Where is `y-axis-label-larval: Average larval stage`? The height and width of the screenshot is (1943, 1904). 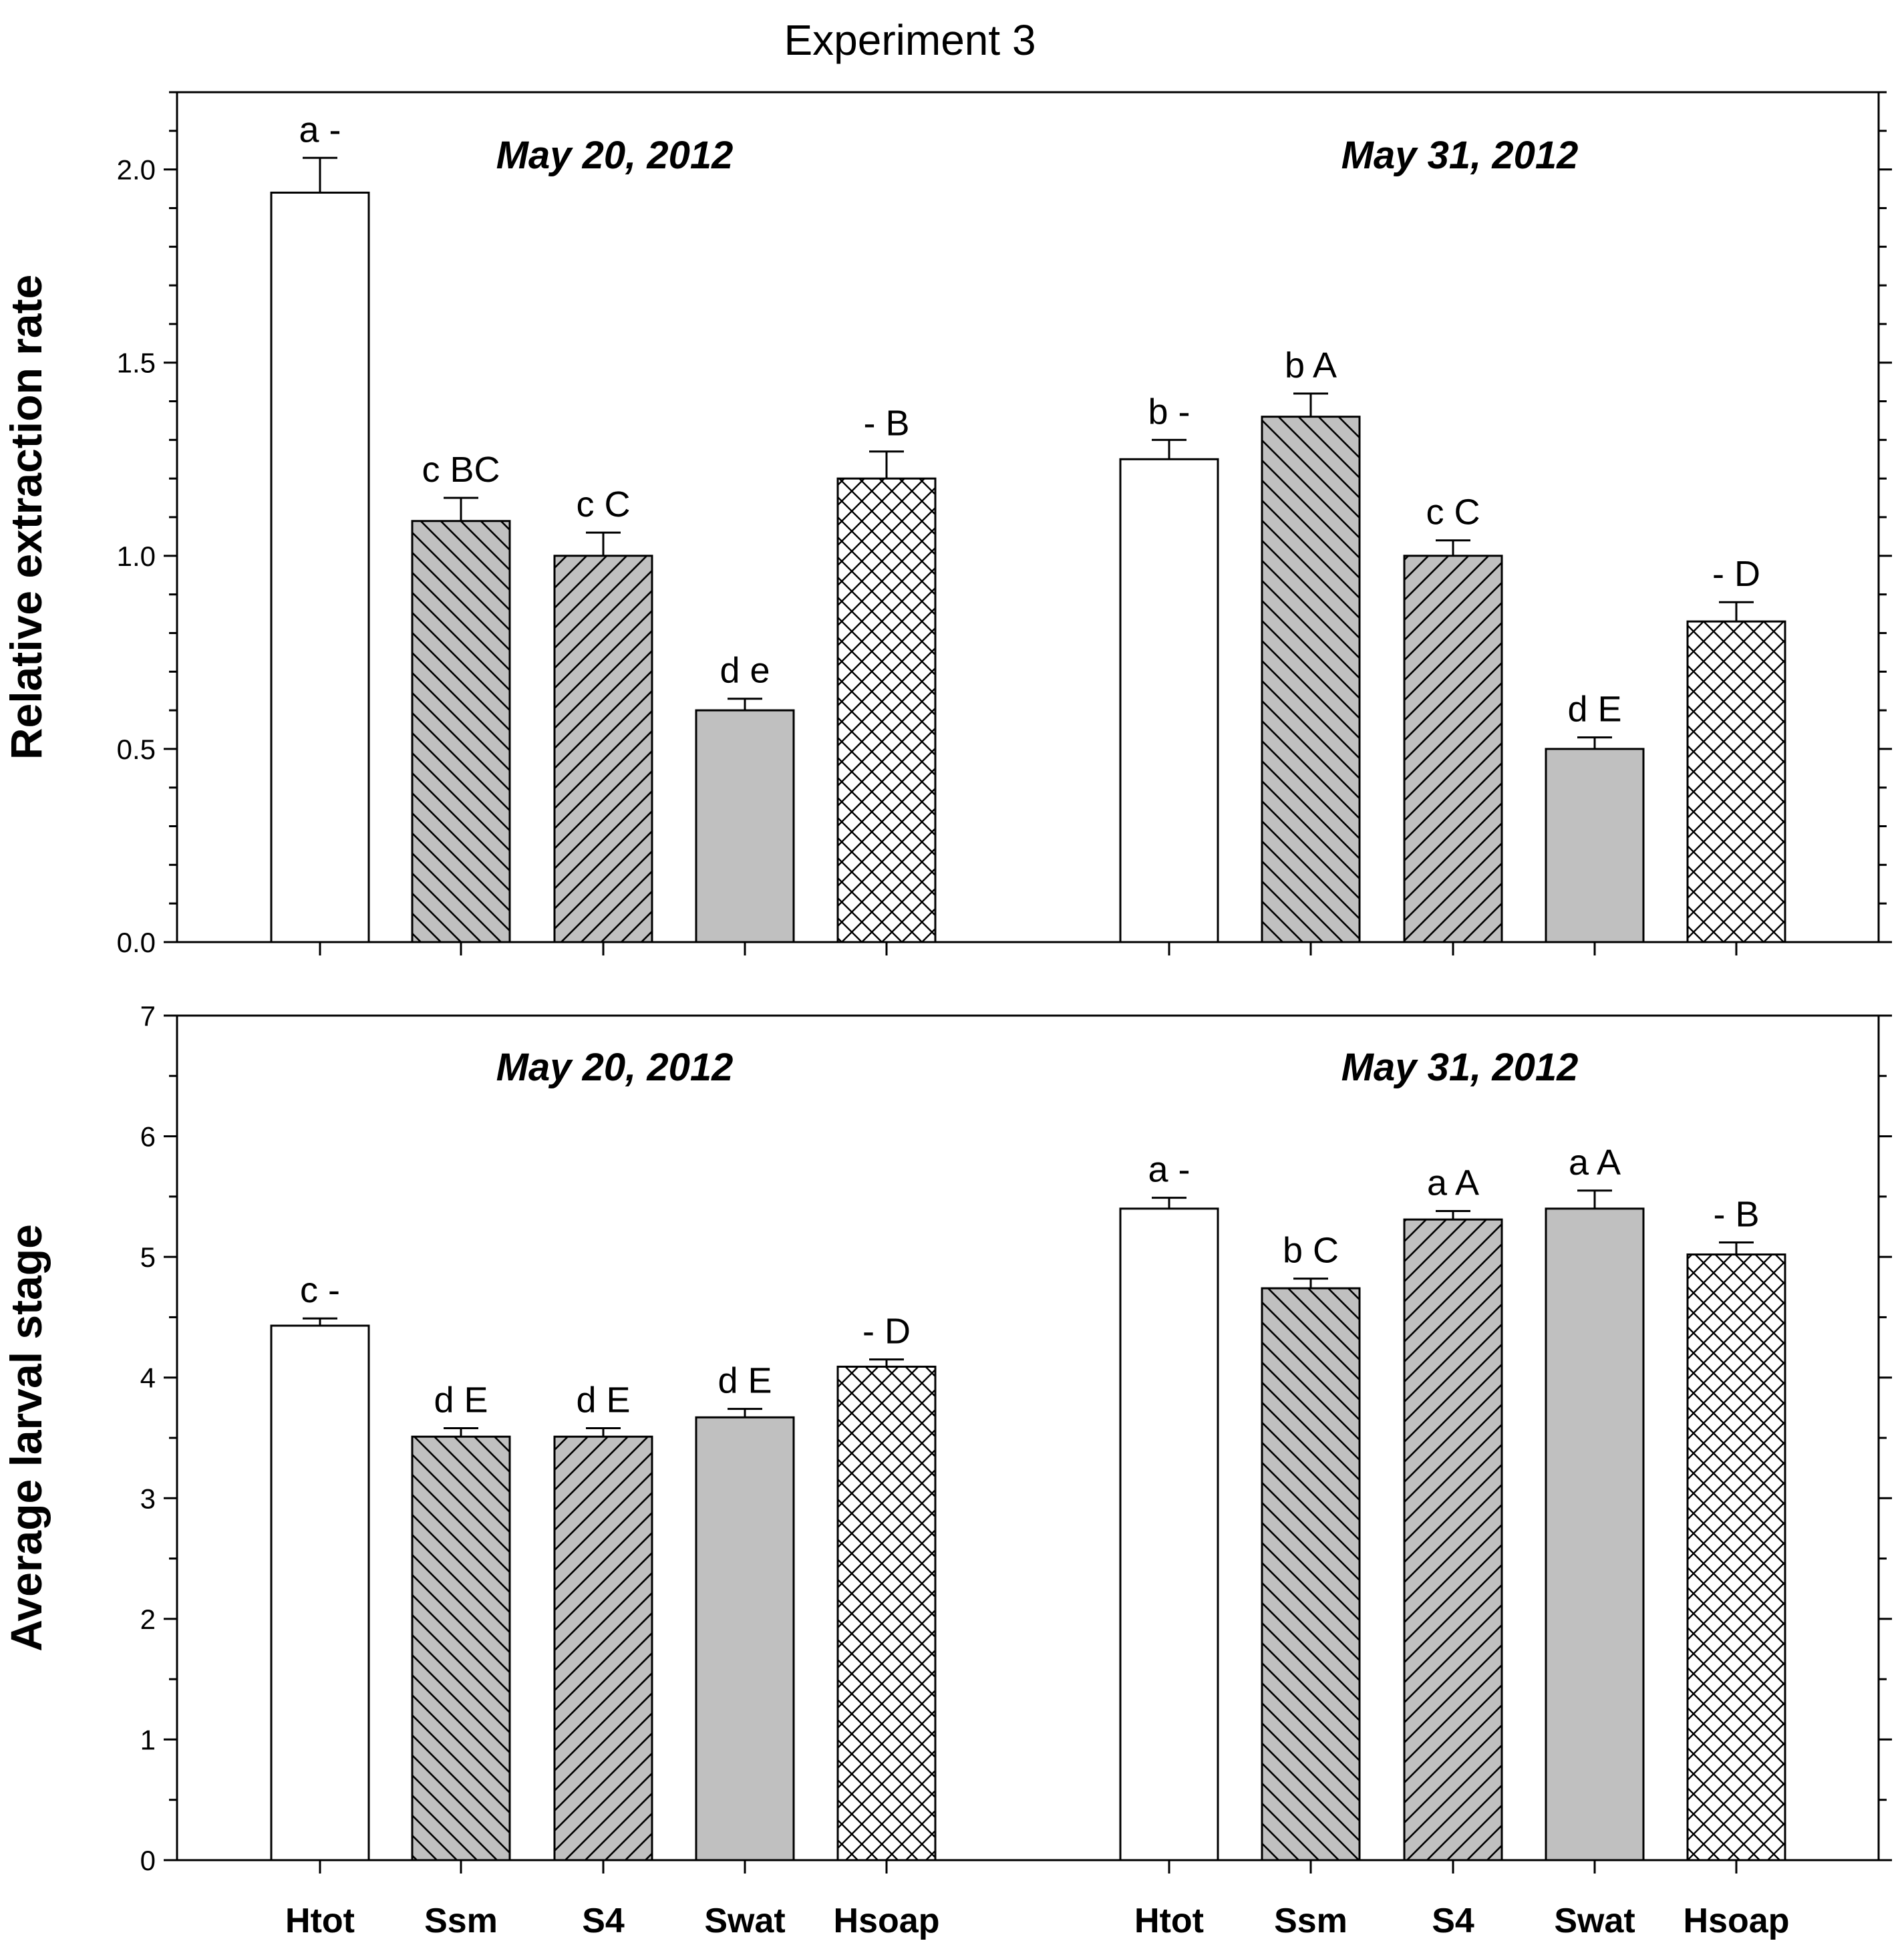
y-axis-label-larval: Average larval stage is located at coordinates (26, 1438).